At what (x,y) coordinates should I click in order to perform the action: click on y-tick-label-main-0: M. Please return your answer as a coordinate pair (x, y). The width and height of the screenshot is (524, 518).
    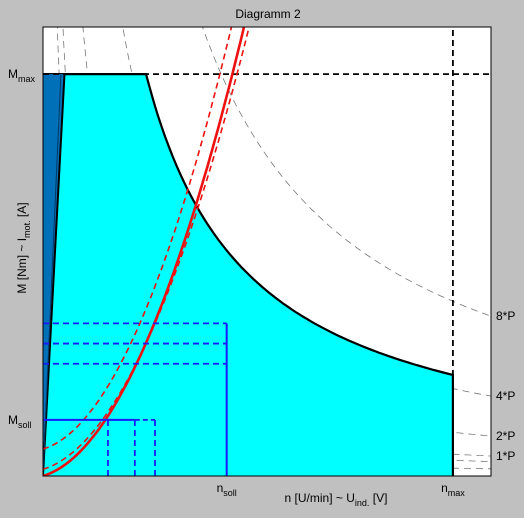
    Looking at the image, I should click on (13, 74).